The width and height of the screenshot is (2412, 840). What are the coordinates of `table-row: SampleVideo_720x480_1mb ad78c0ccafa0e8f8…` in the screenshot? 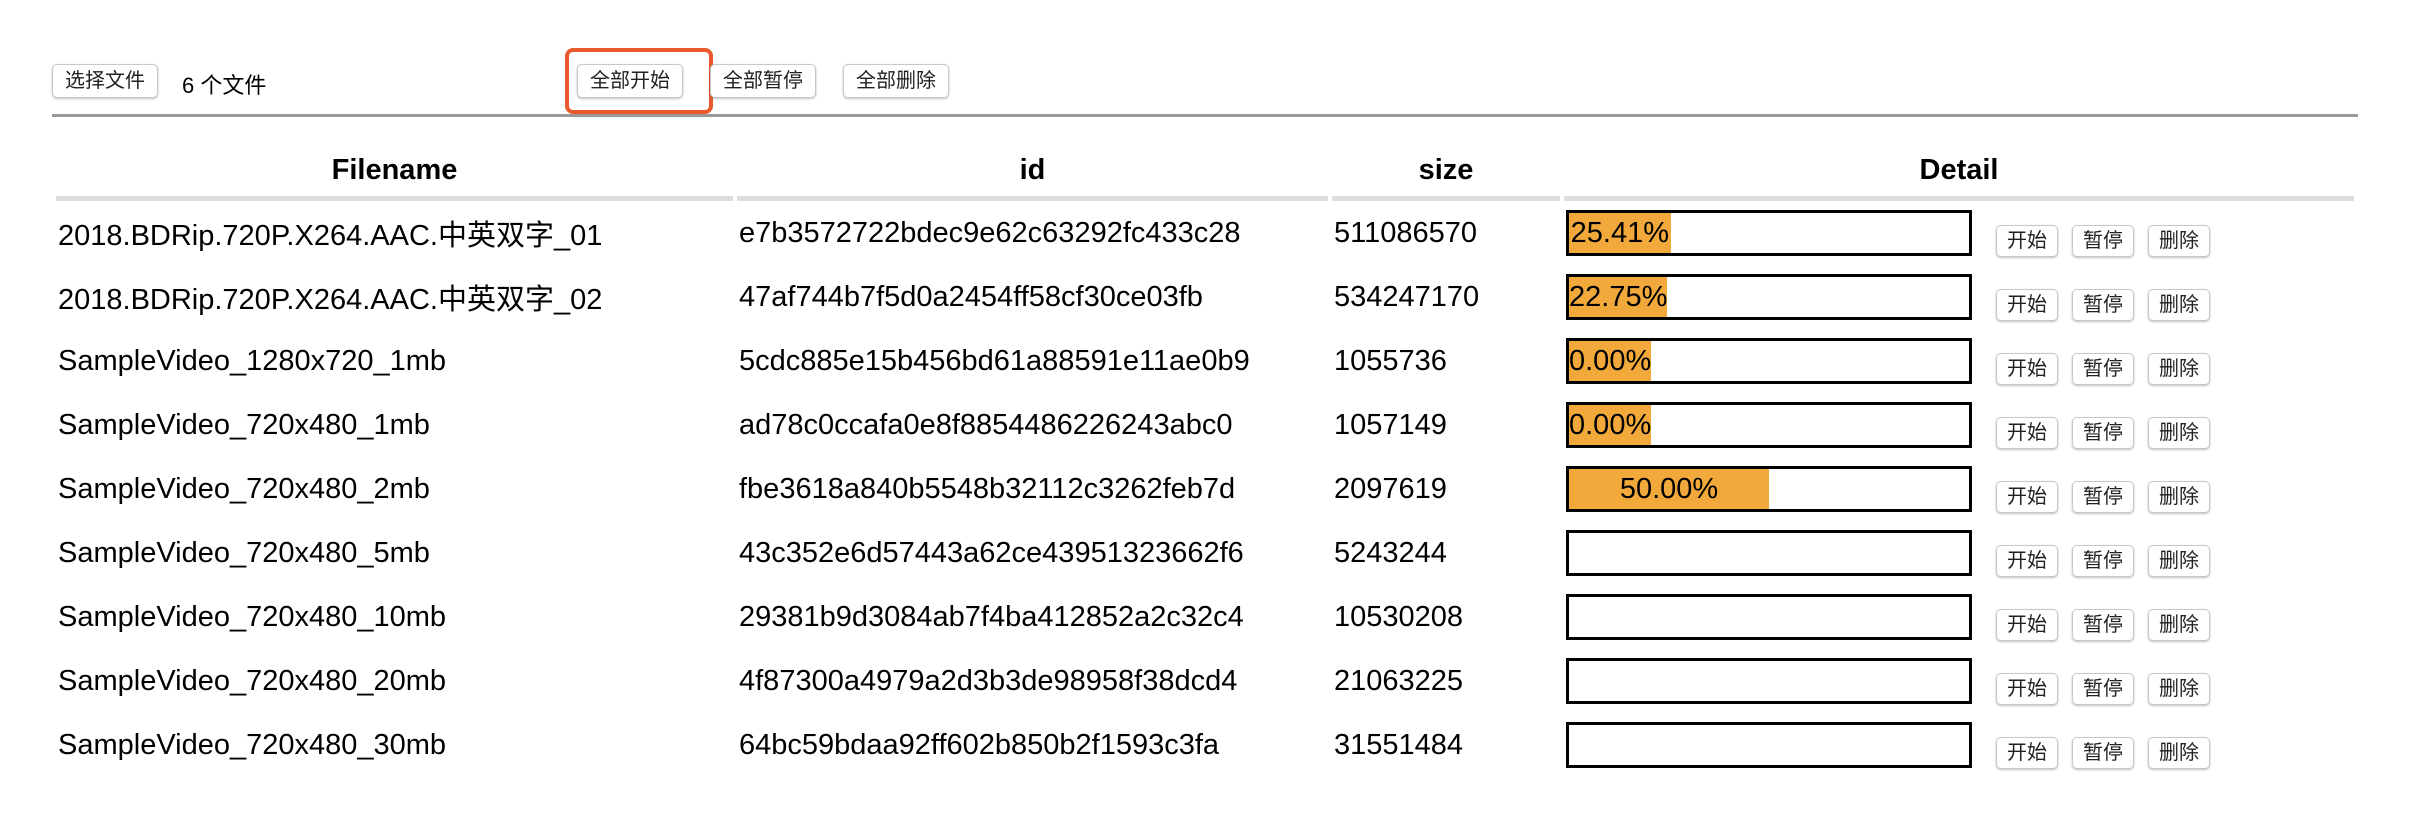 It's located at (1205, 425).